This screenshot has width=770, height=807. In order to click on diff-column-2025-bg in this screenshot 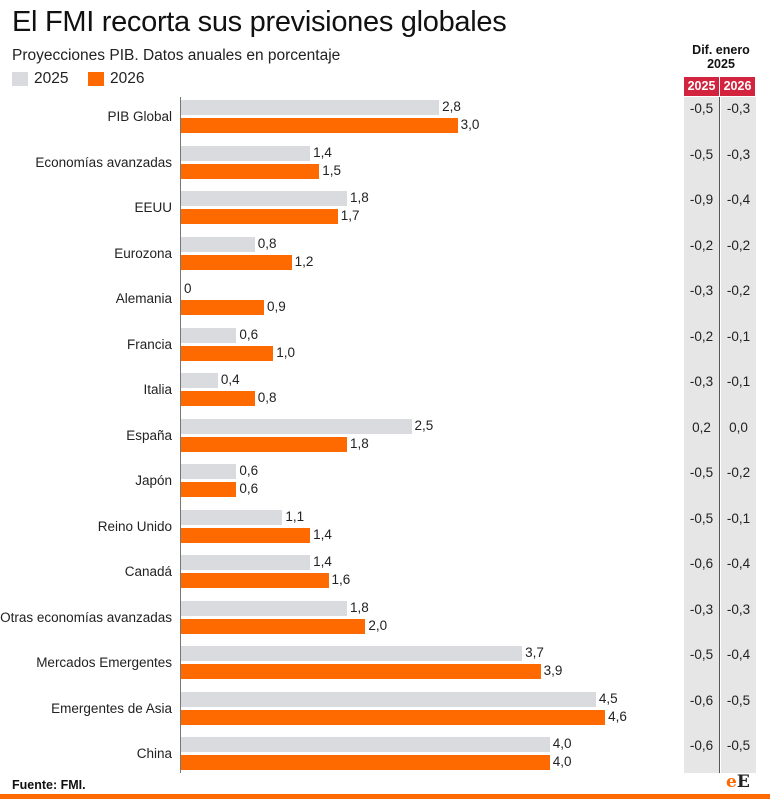, I will do `click(701, 435)`.